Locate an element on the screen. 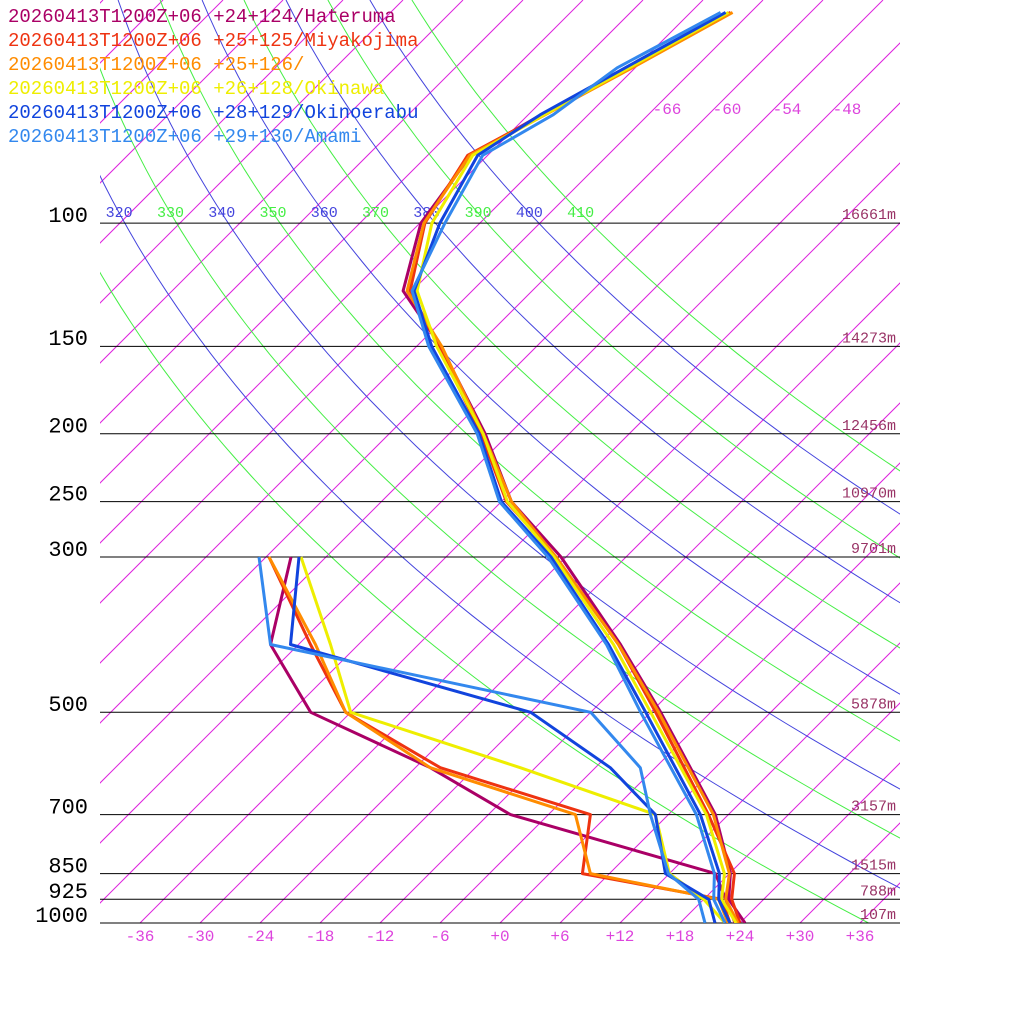 The image size is (1024, 1024). isentrope-label: 370 is located at coordinates (375, 213).